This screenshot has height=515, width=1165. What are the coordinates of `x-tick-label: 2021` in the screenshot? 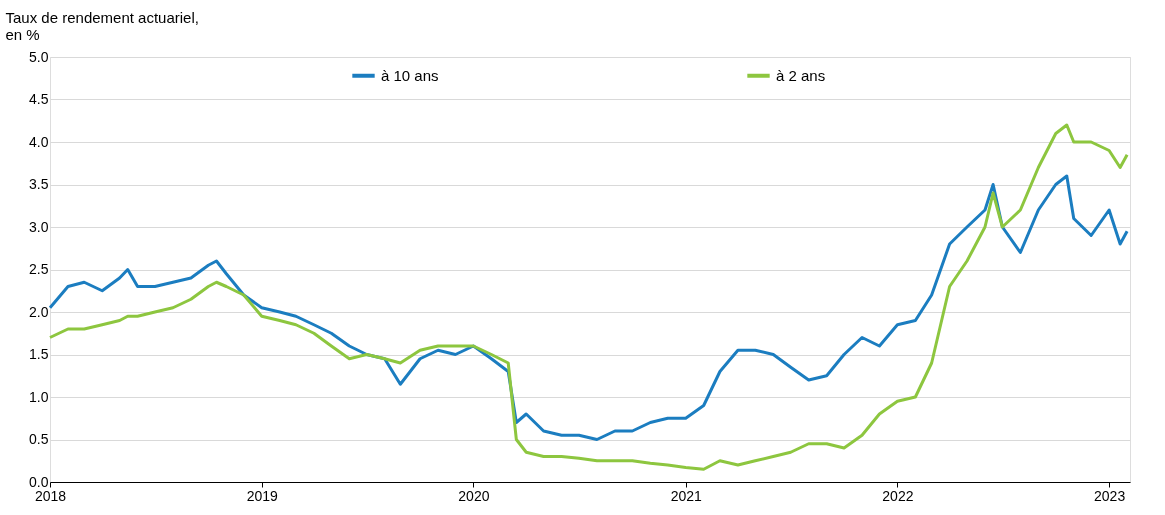 It's located at (686, 495).